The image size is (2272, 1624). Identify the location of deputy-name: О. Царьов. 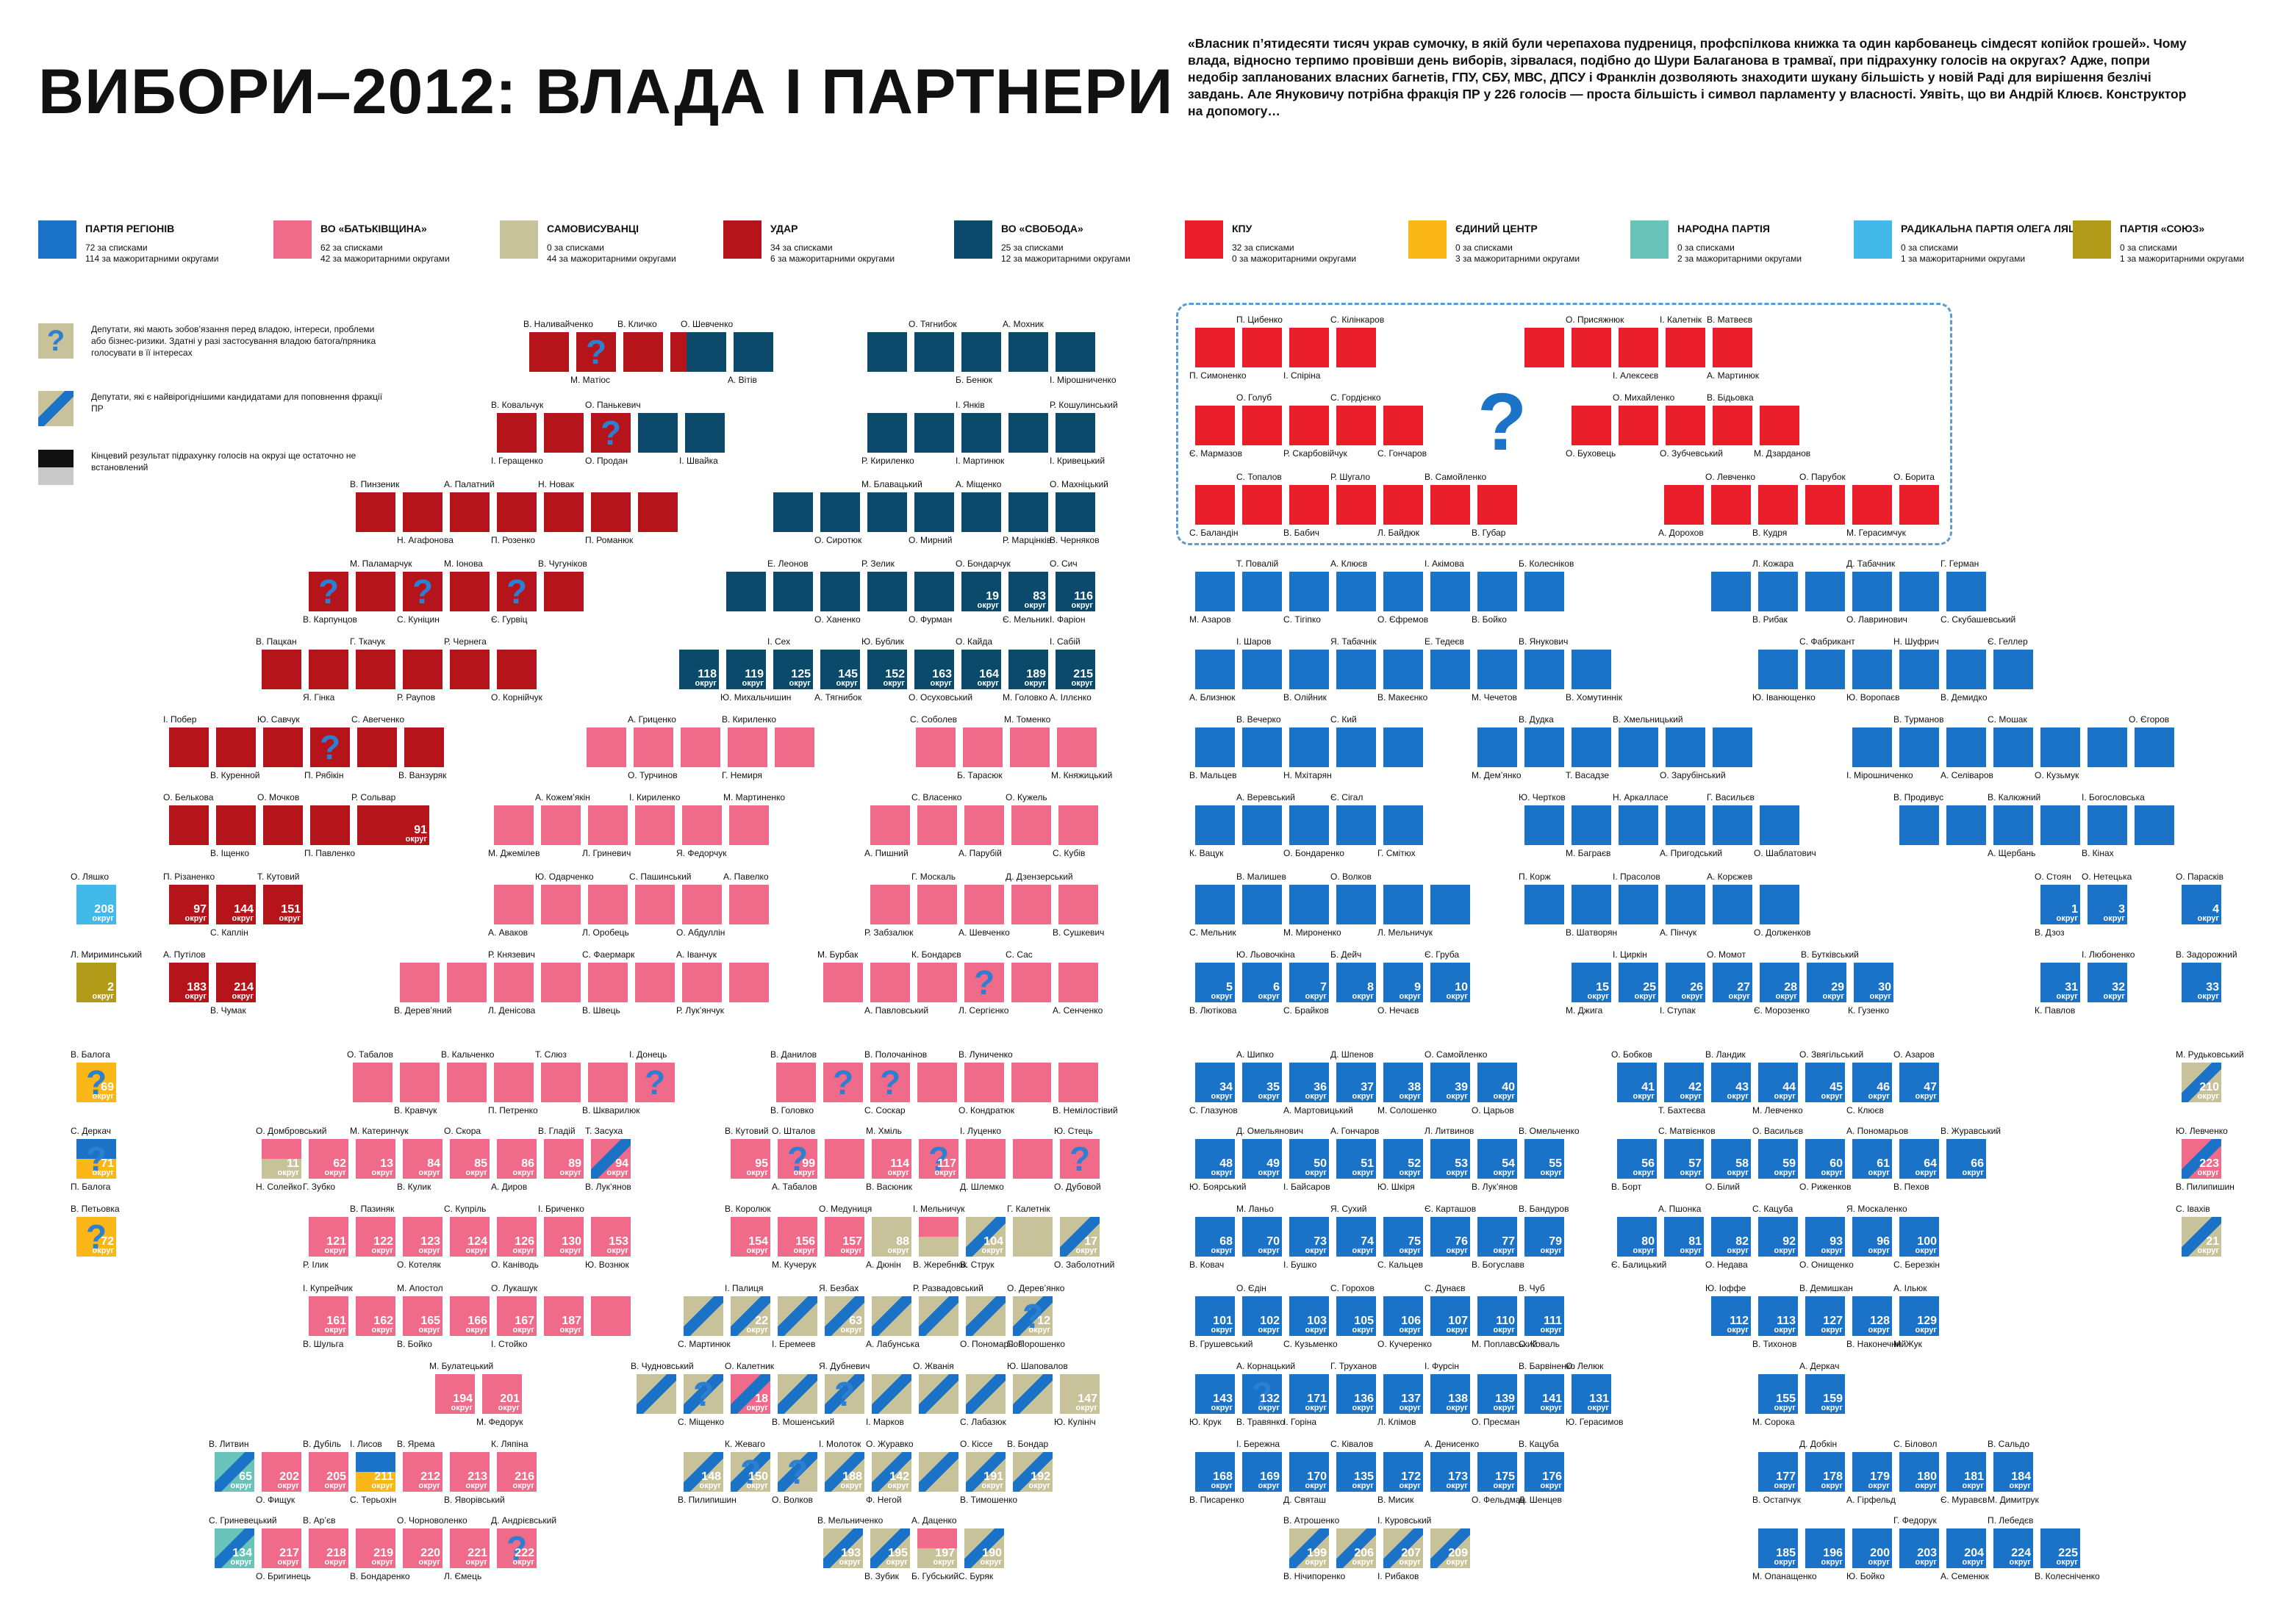
(1493, 1110).